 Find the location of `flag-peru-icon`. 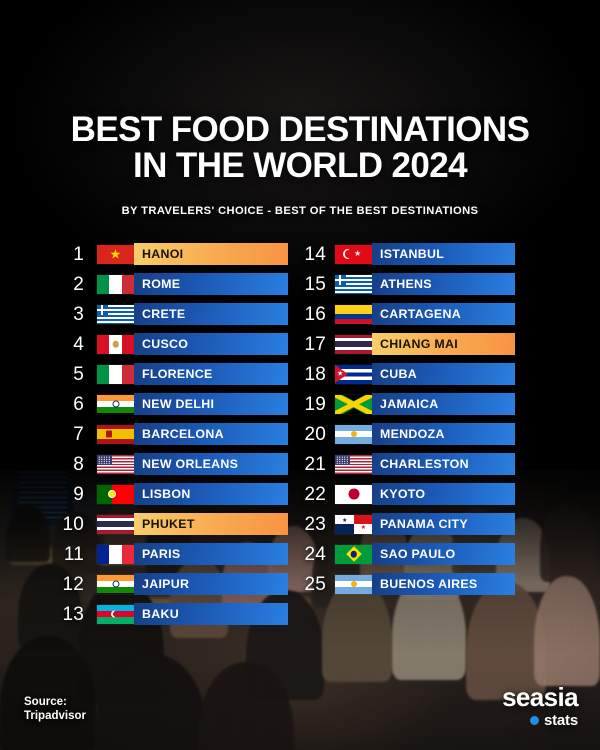

flag-peru-icon is located at coordinates (115, 344).